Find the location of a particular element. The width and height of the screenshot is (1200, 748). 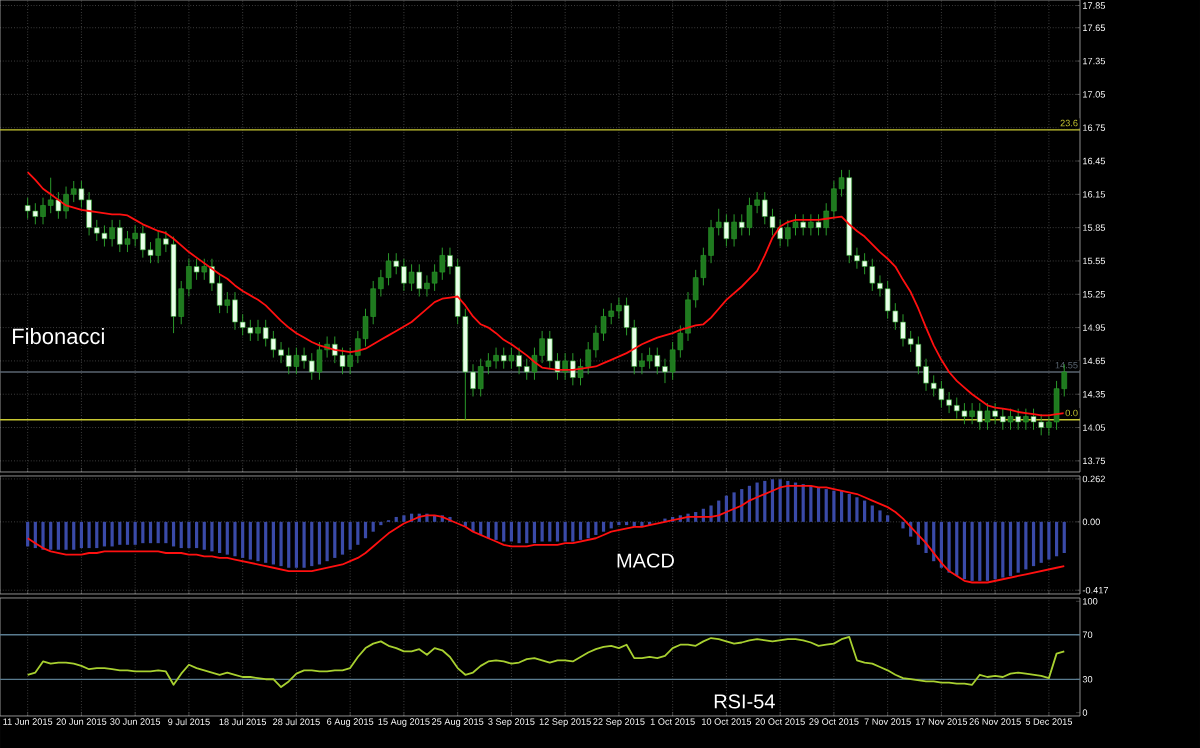

annotation: Fibonacci is located at coordinates (58, 336).